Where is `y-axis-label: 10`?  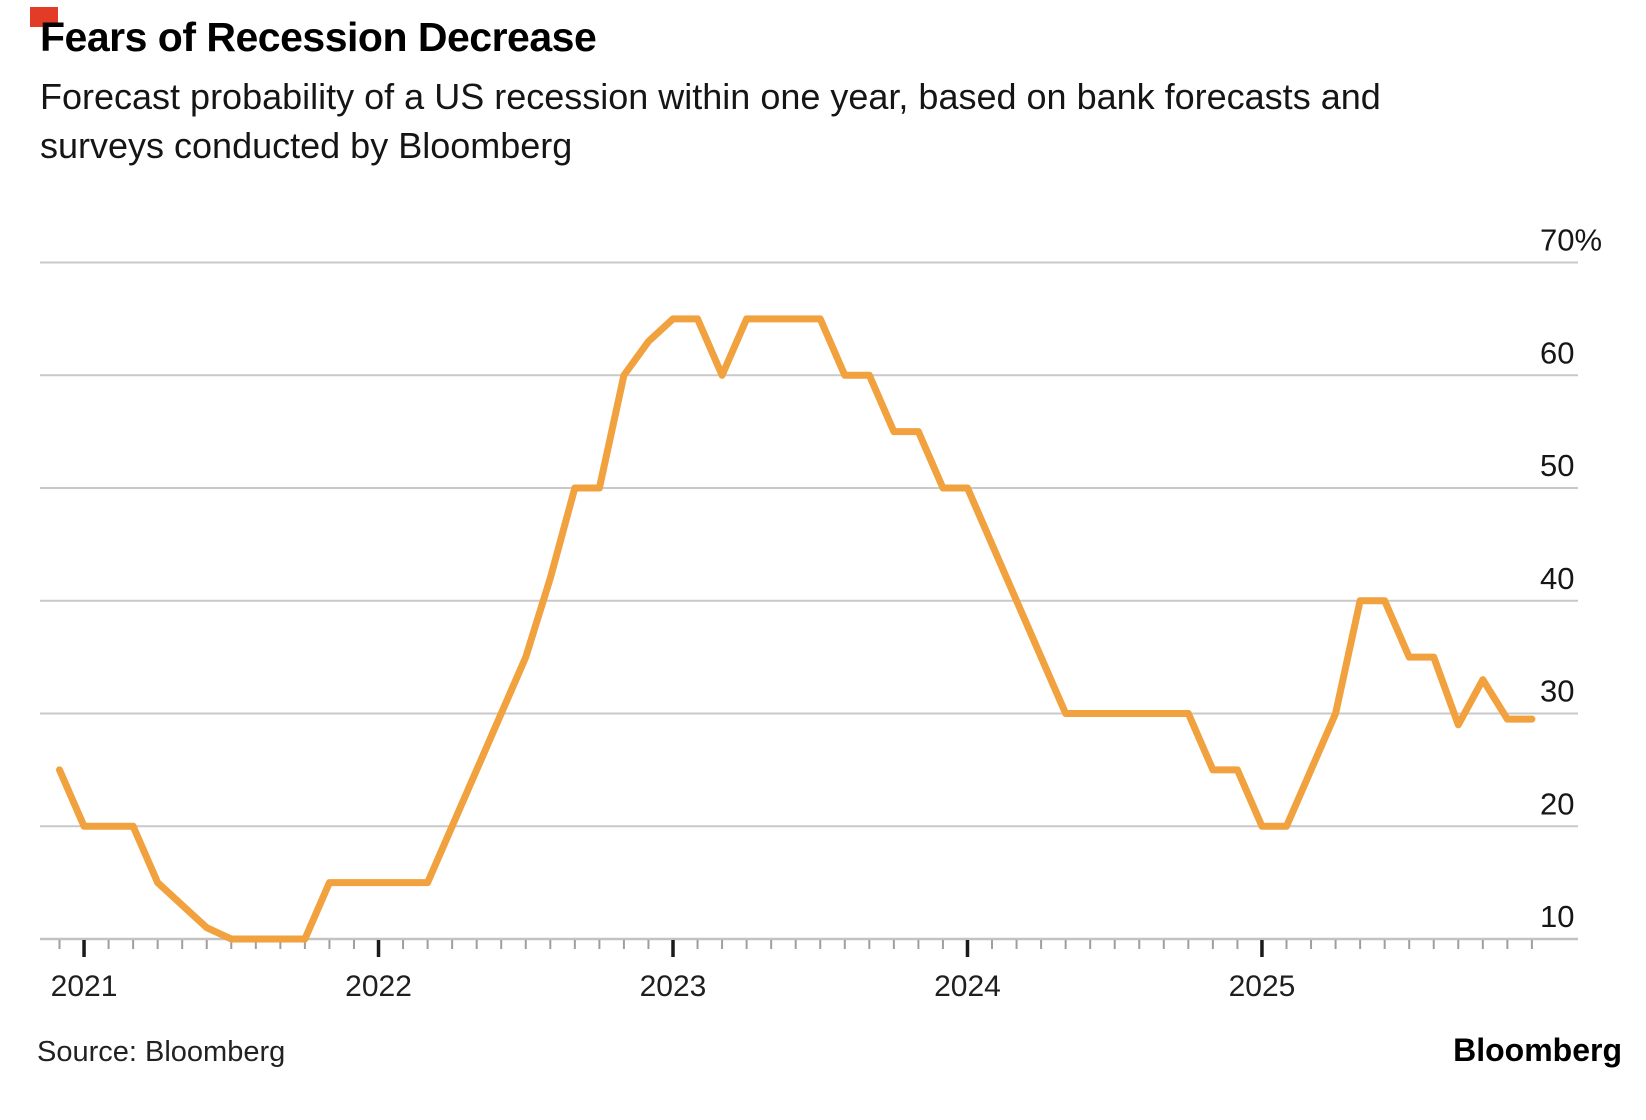
y-axis-label: 10 is located at coordinates (1557, 916).